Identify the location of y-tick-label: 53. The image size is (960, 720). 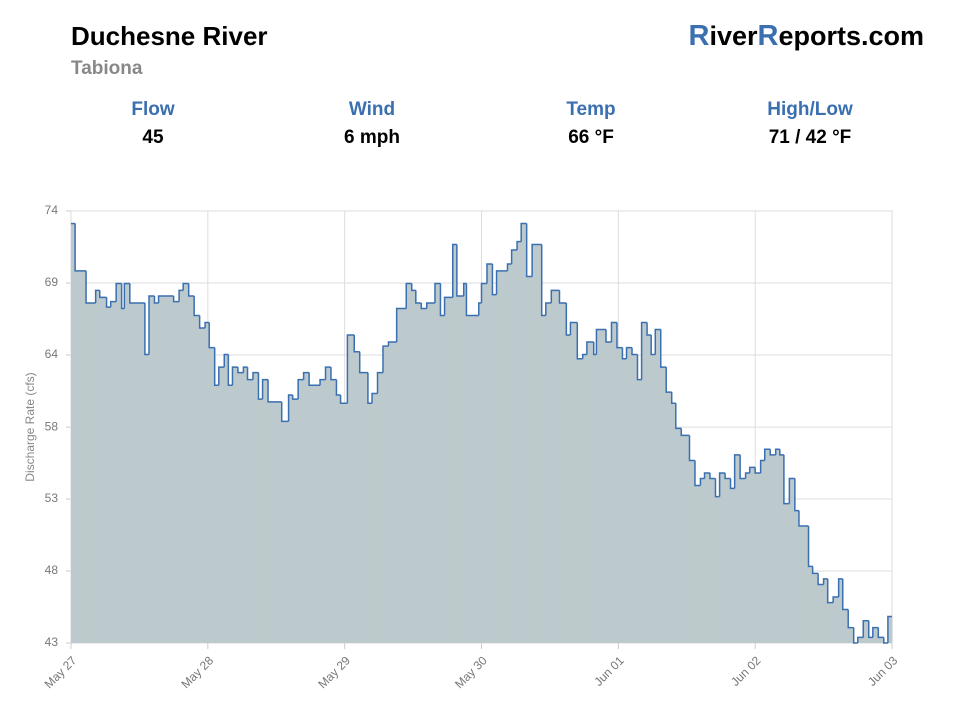
(52, 498).